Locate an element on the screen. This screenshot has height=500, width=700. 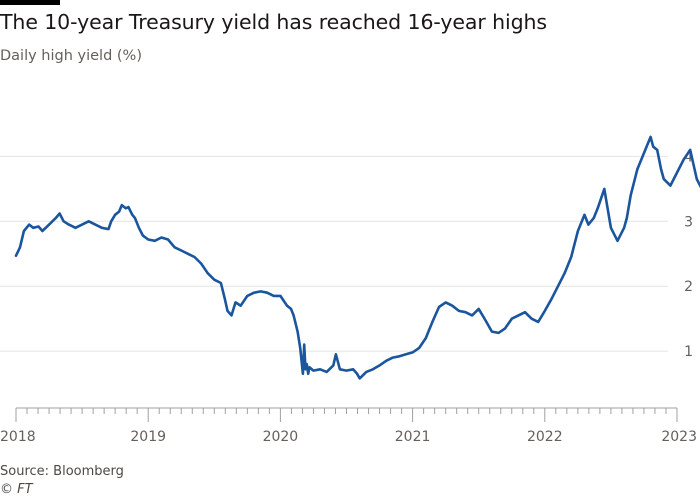
y-tick-label: 3 is located at coordinates (688, 222).